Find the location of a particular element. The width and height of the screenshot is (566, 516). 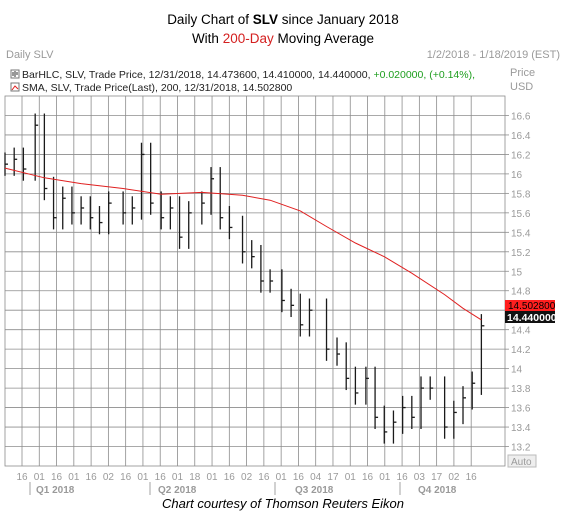

price-last-value-box is located at coordinates (530, 317).